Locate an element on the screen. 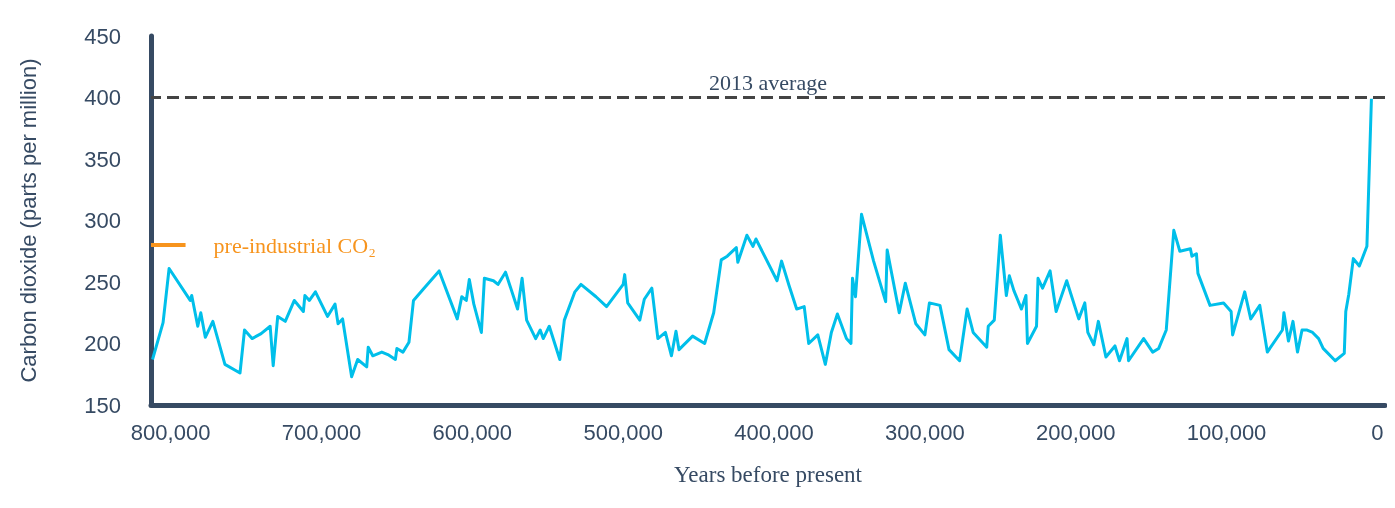 This screenshot has height=508, width=1395. ref-line-label: pre-industrial CO₂ is located at coordinates (294, 245).